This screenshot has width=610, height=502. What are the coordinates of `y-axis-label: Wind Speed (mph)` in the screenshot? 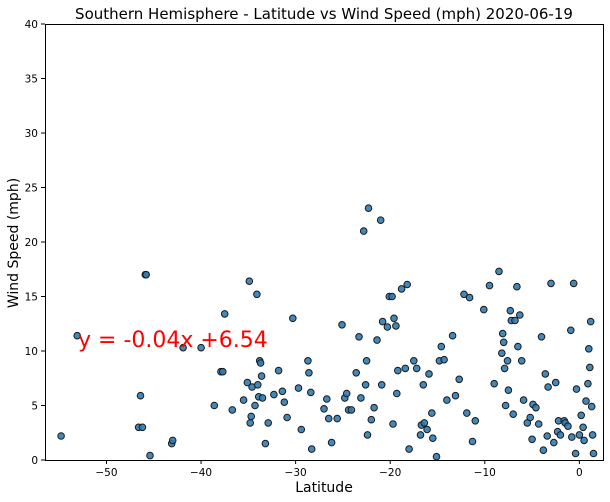 It's located at (14, 243).